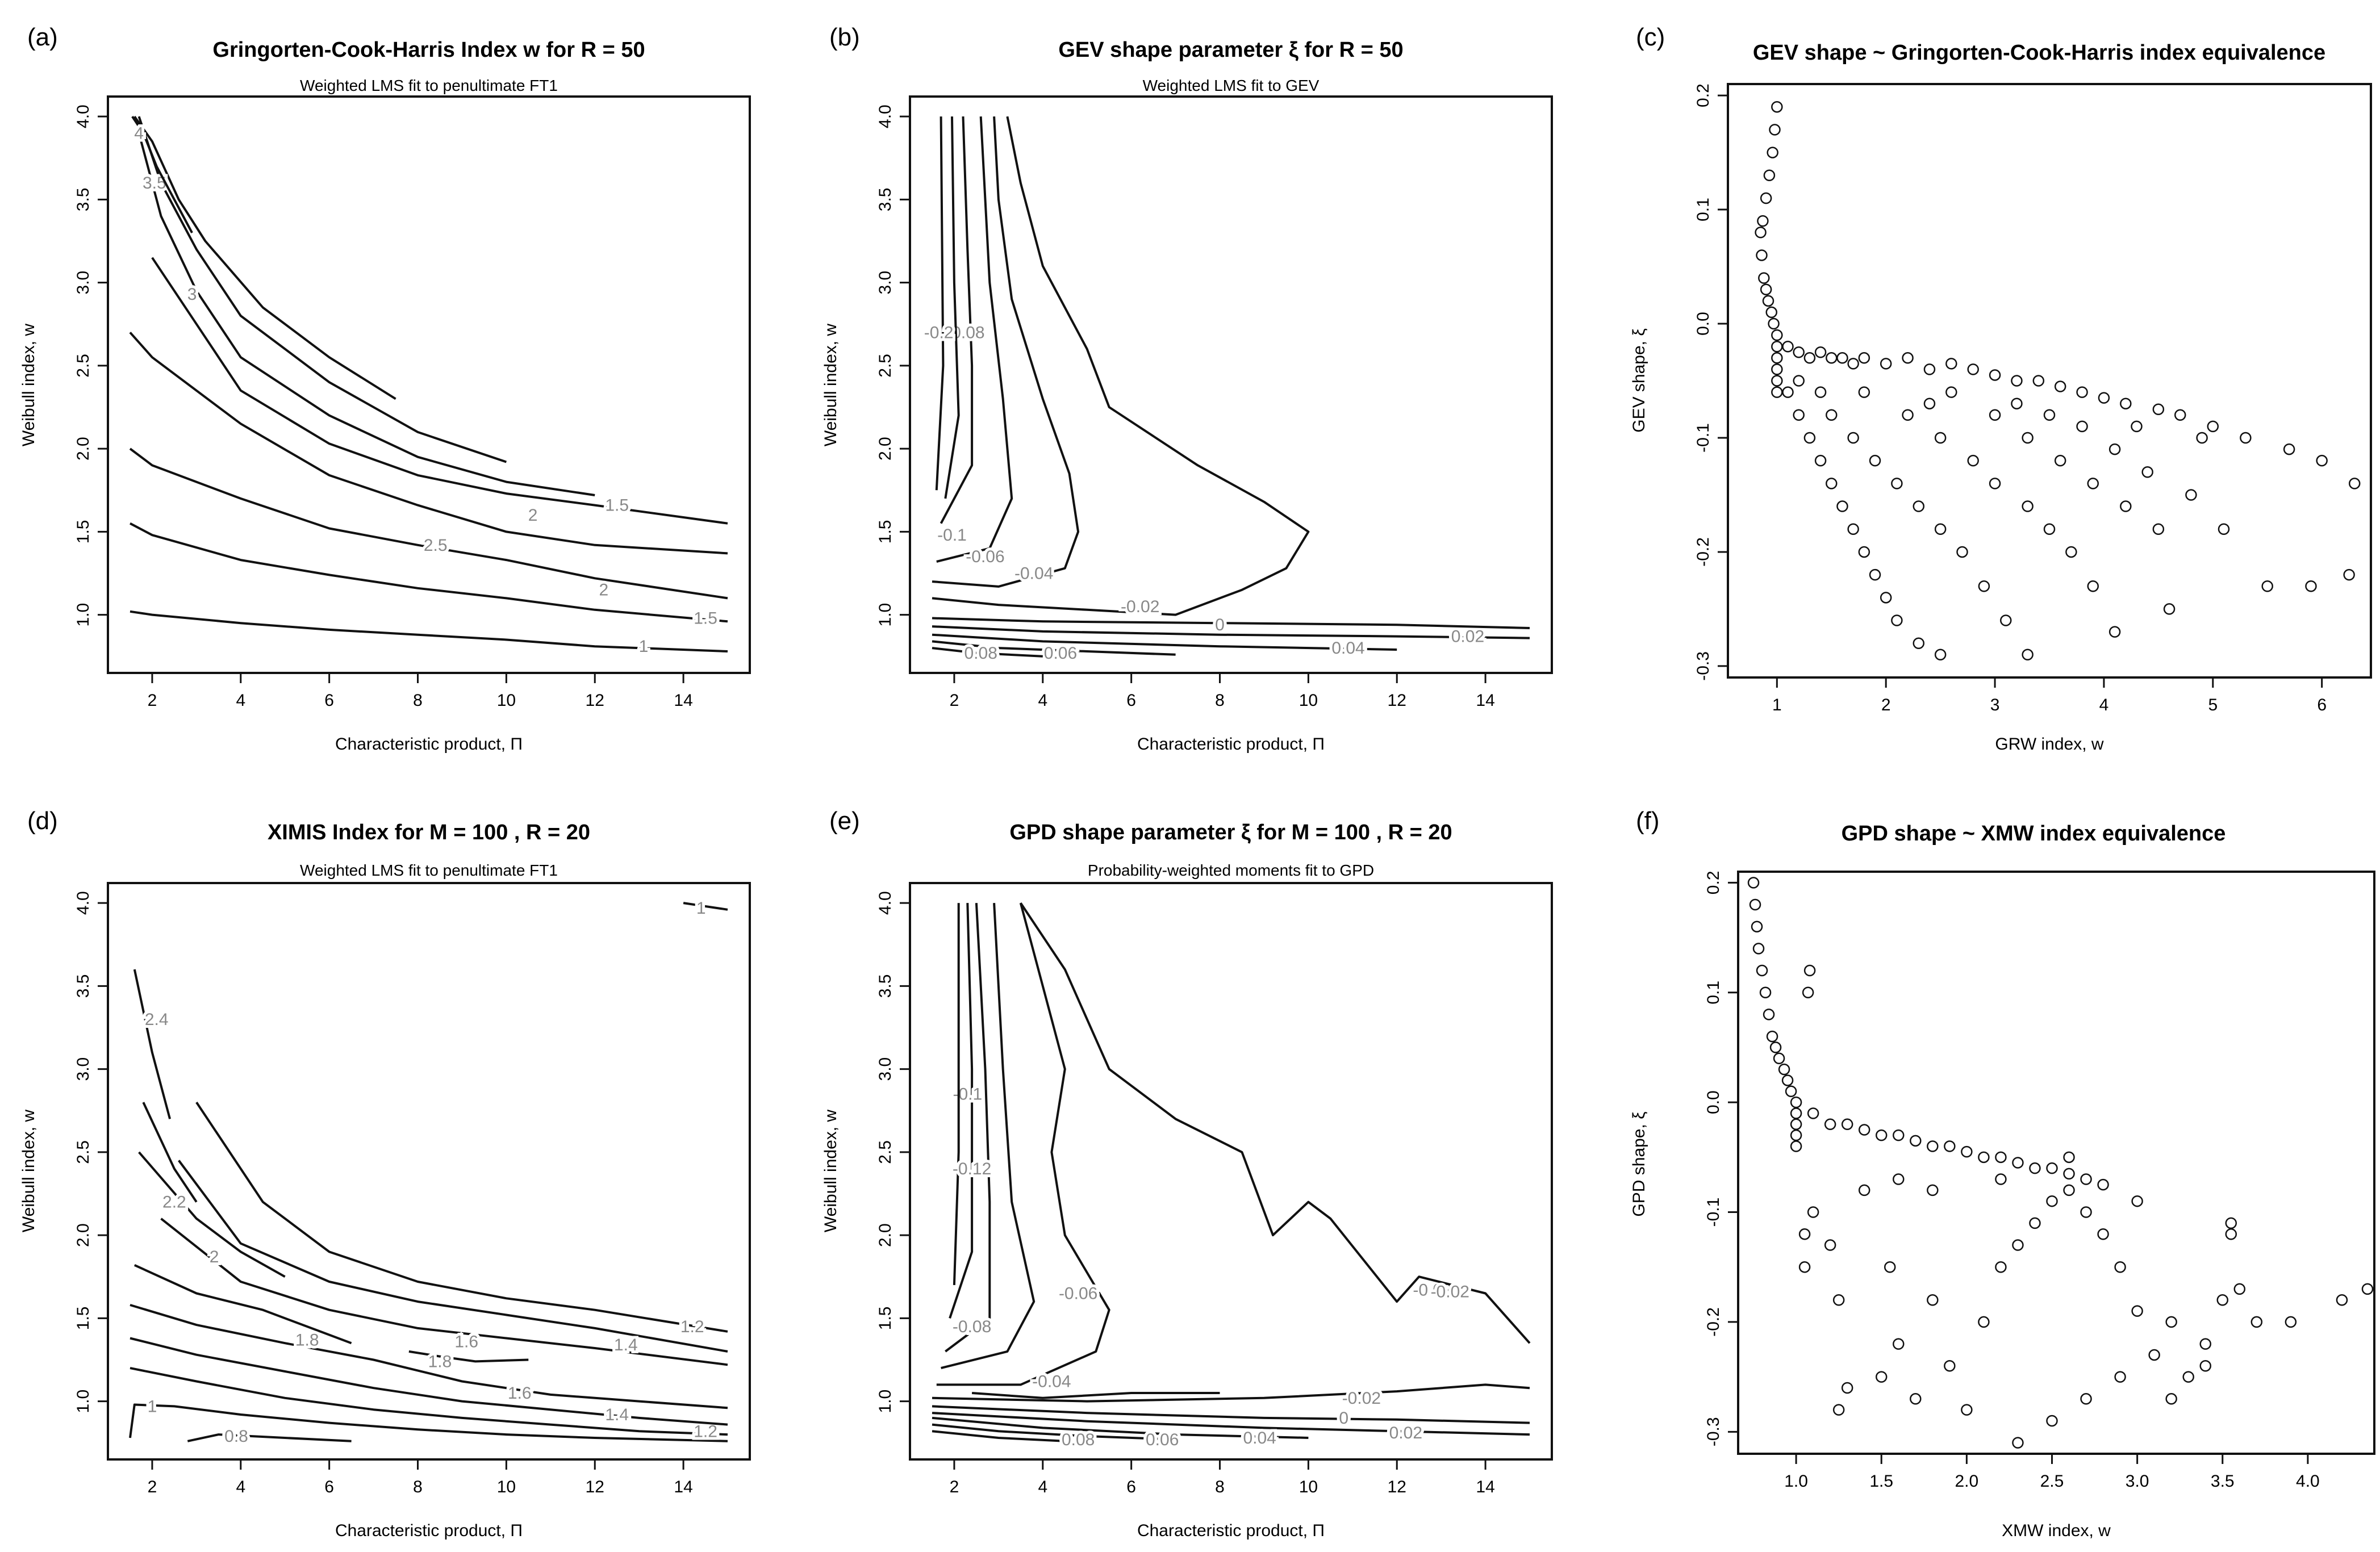 The image size is (2380, 1552). I want to click on x-axis-label-b: Characteristic product, Π, so click(1231, 744).